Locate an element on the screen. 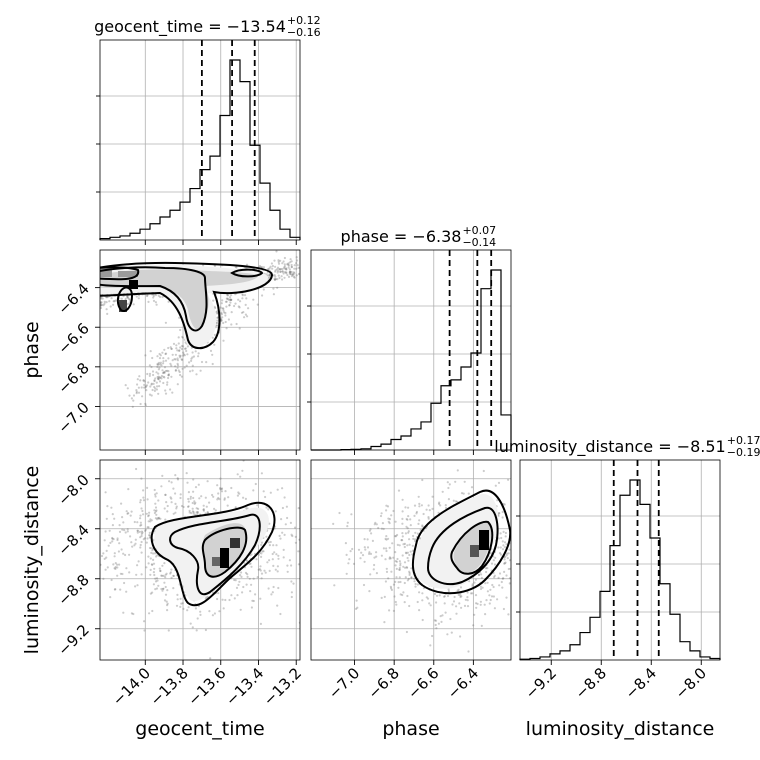 This screenshot has width=760, height=760. x-tick-label-geocent_time-1: −13.8 is located at coordinates (169, 686).